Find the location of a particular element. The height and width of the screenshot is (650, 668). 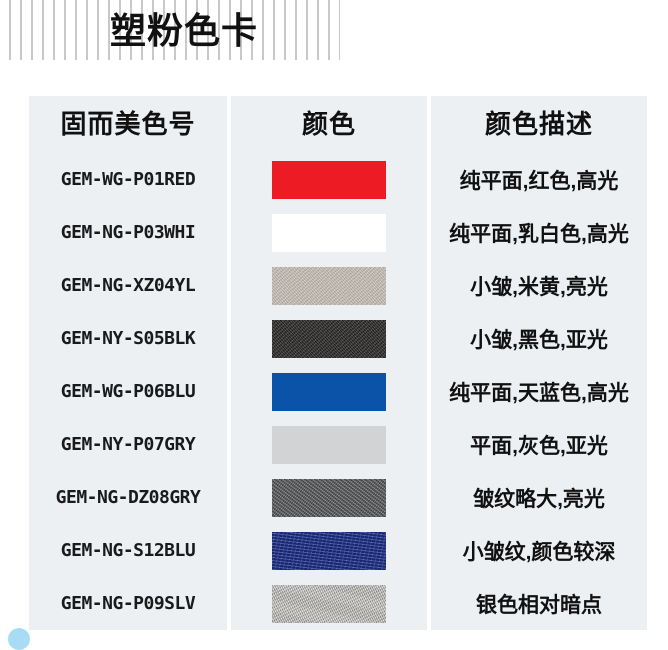

color-description: 小皱,米黄,亮光 is located at coordinates (538, 285).